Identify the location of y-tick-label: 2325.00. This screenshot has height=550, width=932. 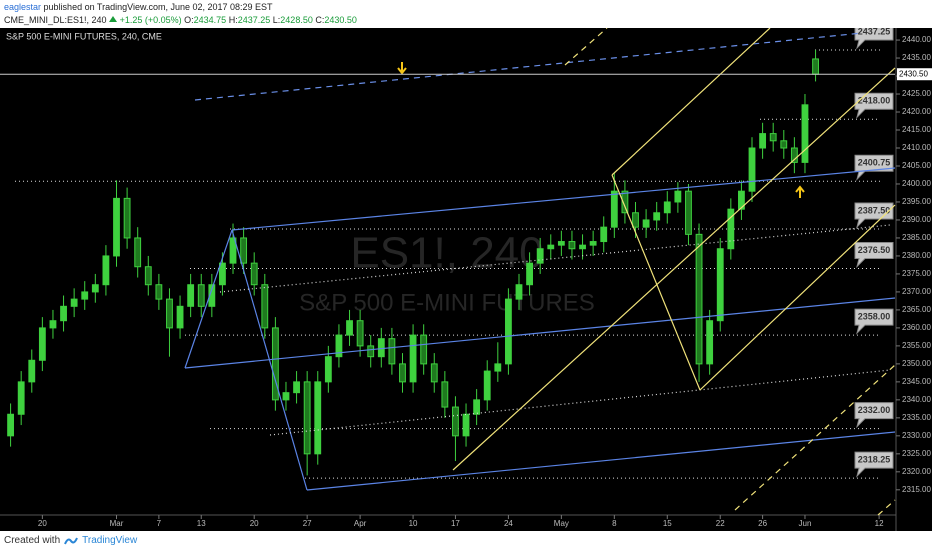
(916, 453).